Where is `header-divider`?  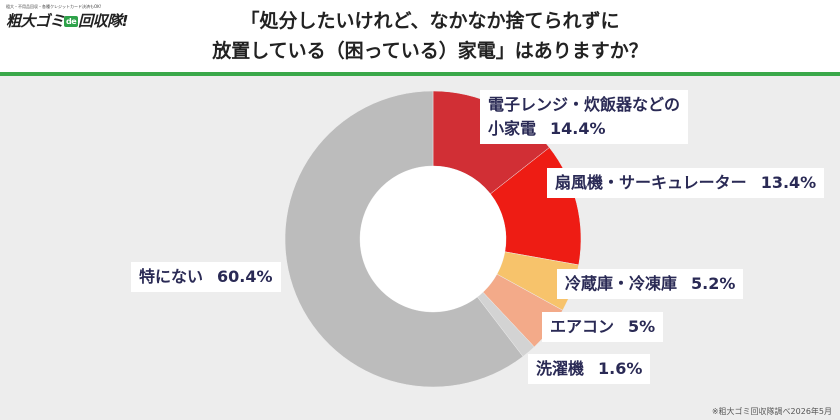 header-divider is located at coordinates (420, 74).